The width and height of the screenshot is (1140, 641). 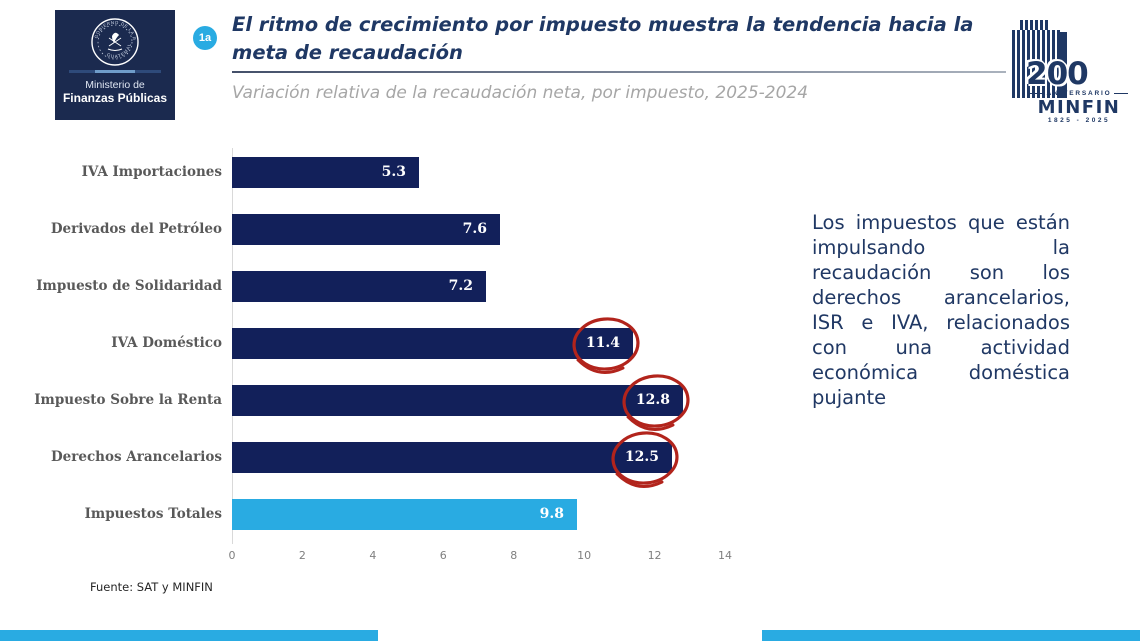 I want to click on category-label: Derivados del Petróleo, so click(x=136, y=229).